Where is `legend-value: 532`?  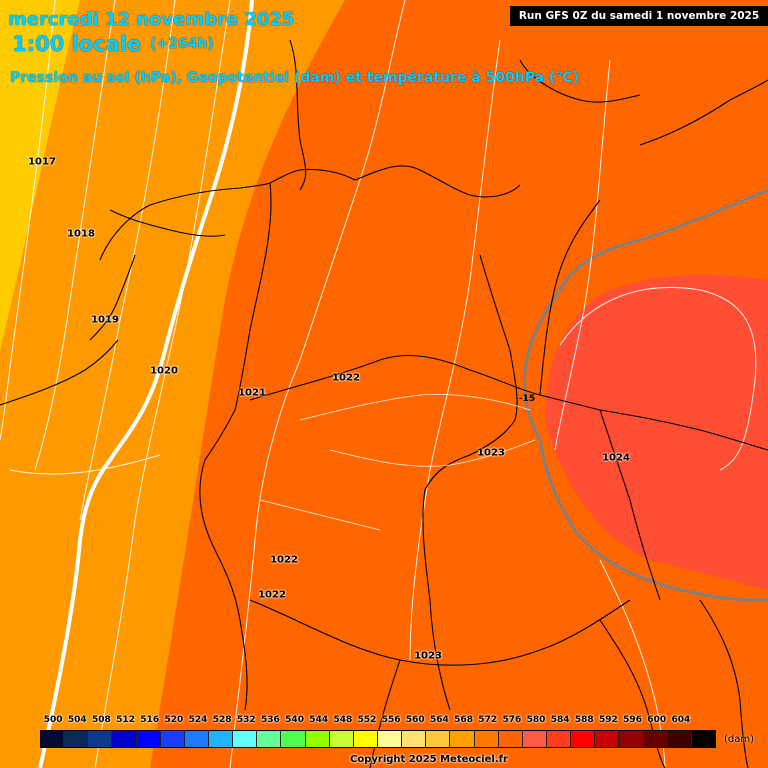 legend-value: 532 is located at coordinates (246, 720).